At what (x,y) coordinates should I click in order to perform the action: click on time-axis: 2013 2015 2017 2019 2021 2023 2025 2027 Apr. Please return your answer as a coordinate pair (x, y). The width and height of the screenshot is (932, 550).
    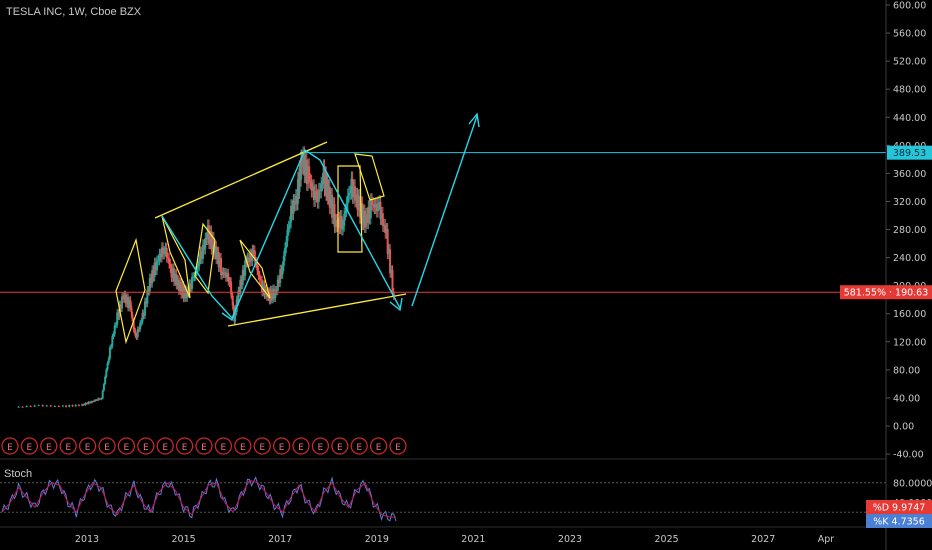
    Looking at the image, I should click on (454, 539).